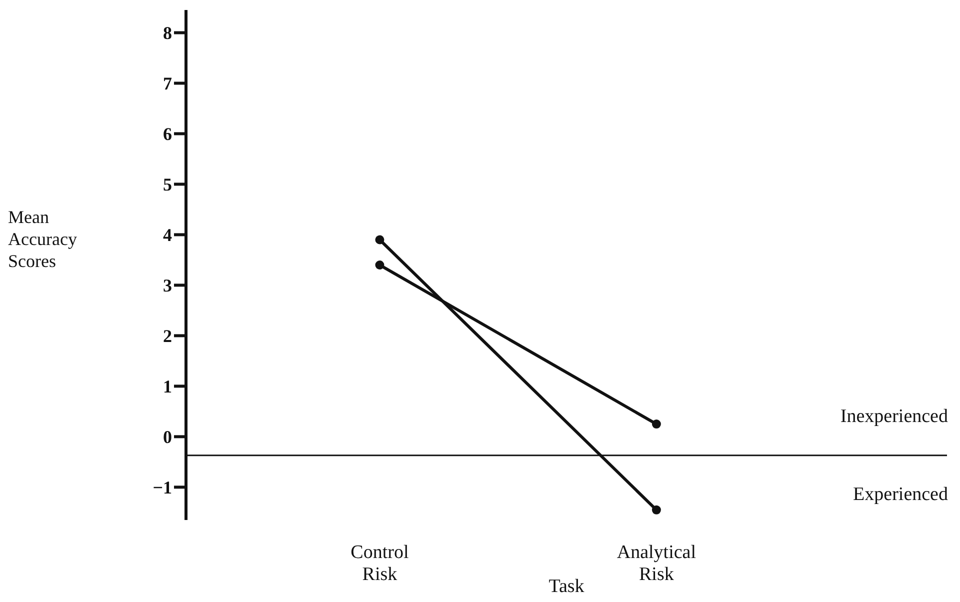 The width and height of the screenshot is (960, 602). I want to click on y-tick-label: 2, so click(167, 336).